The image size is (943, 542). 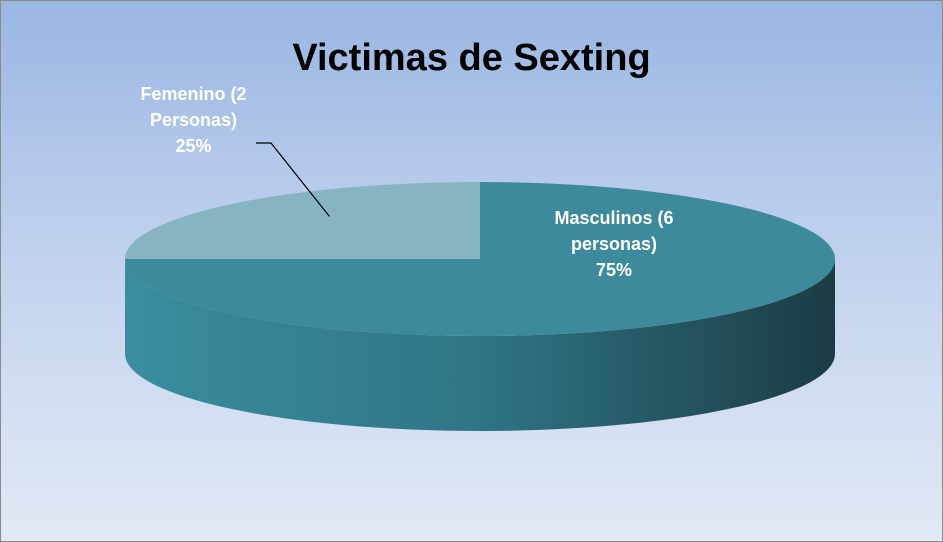 I want to click on slice-label: Femenino (2 Personas), so click(x=193, y=107).